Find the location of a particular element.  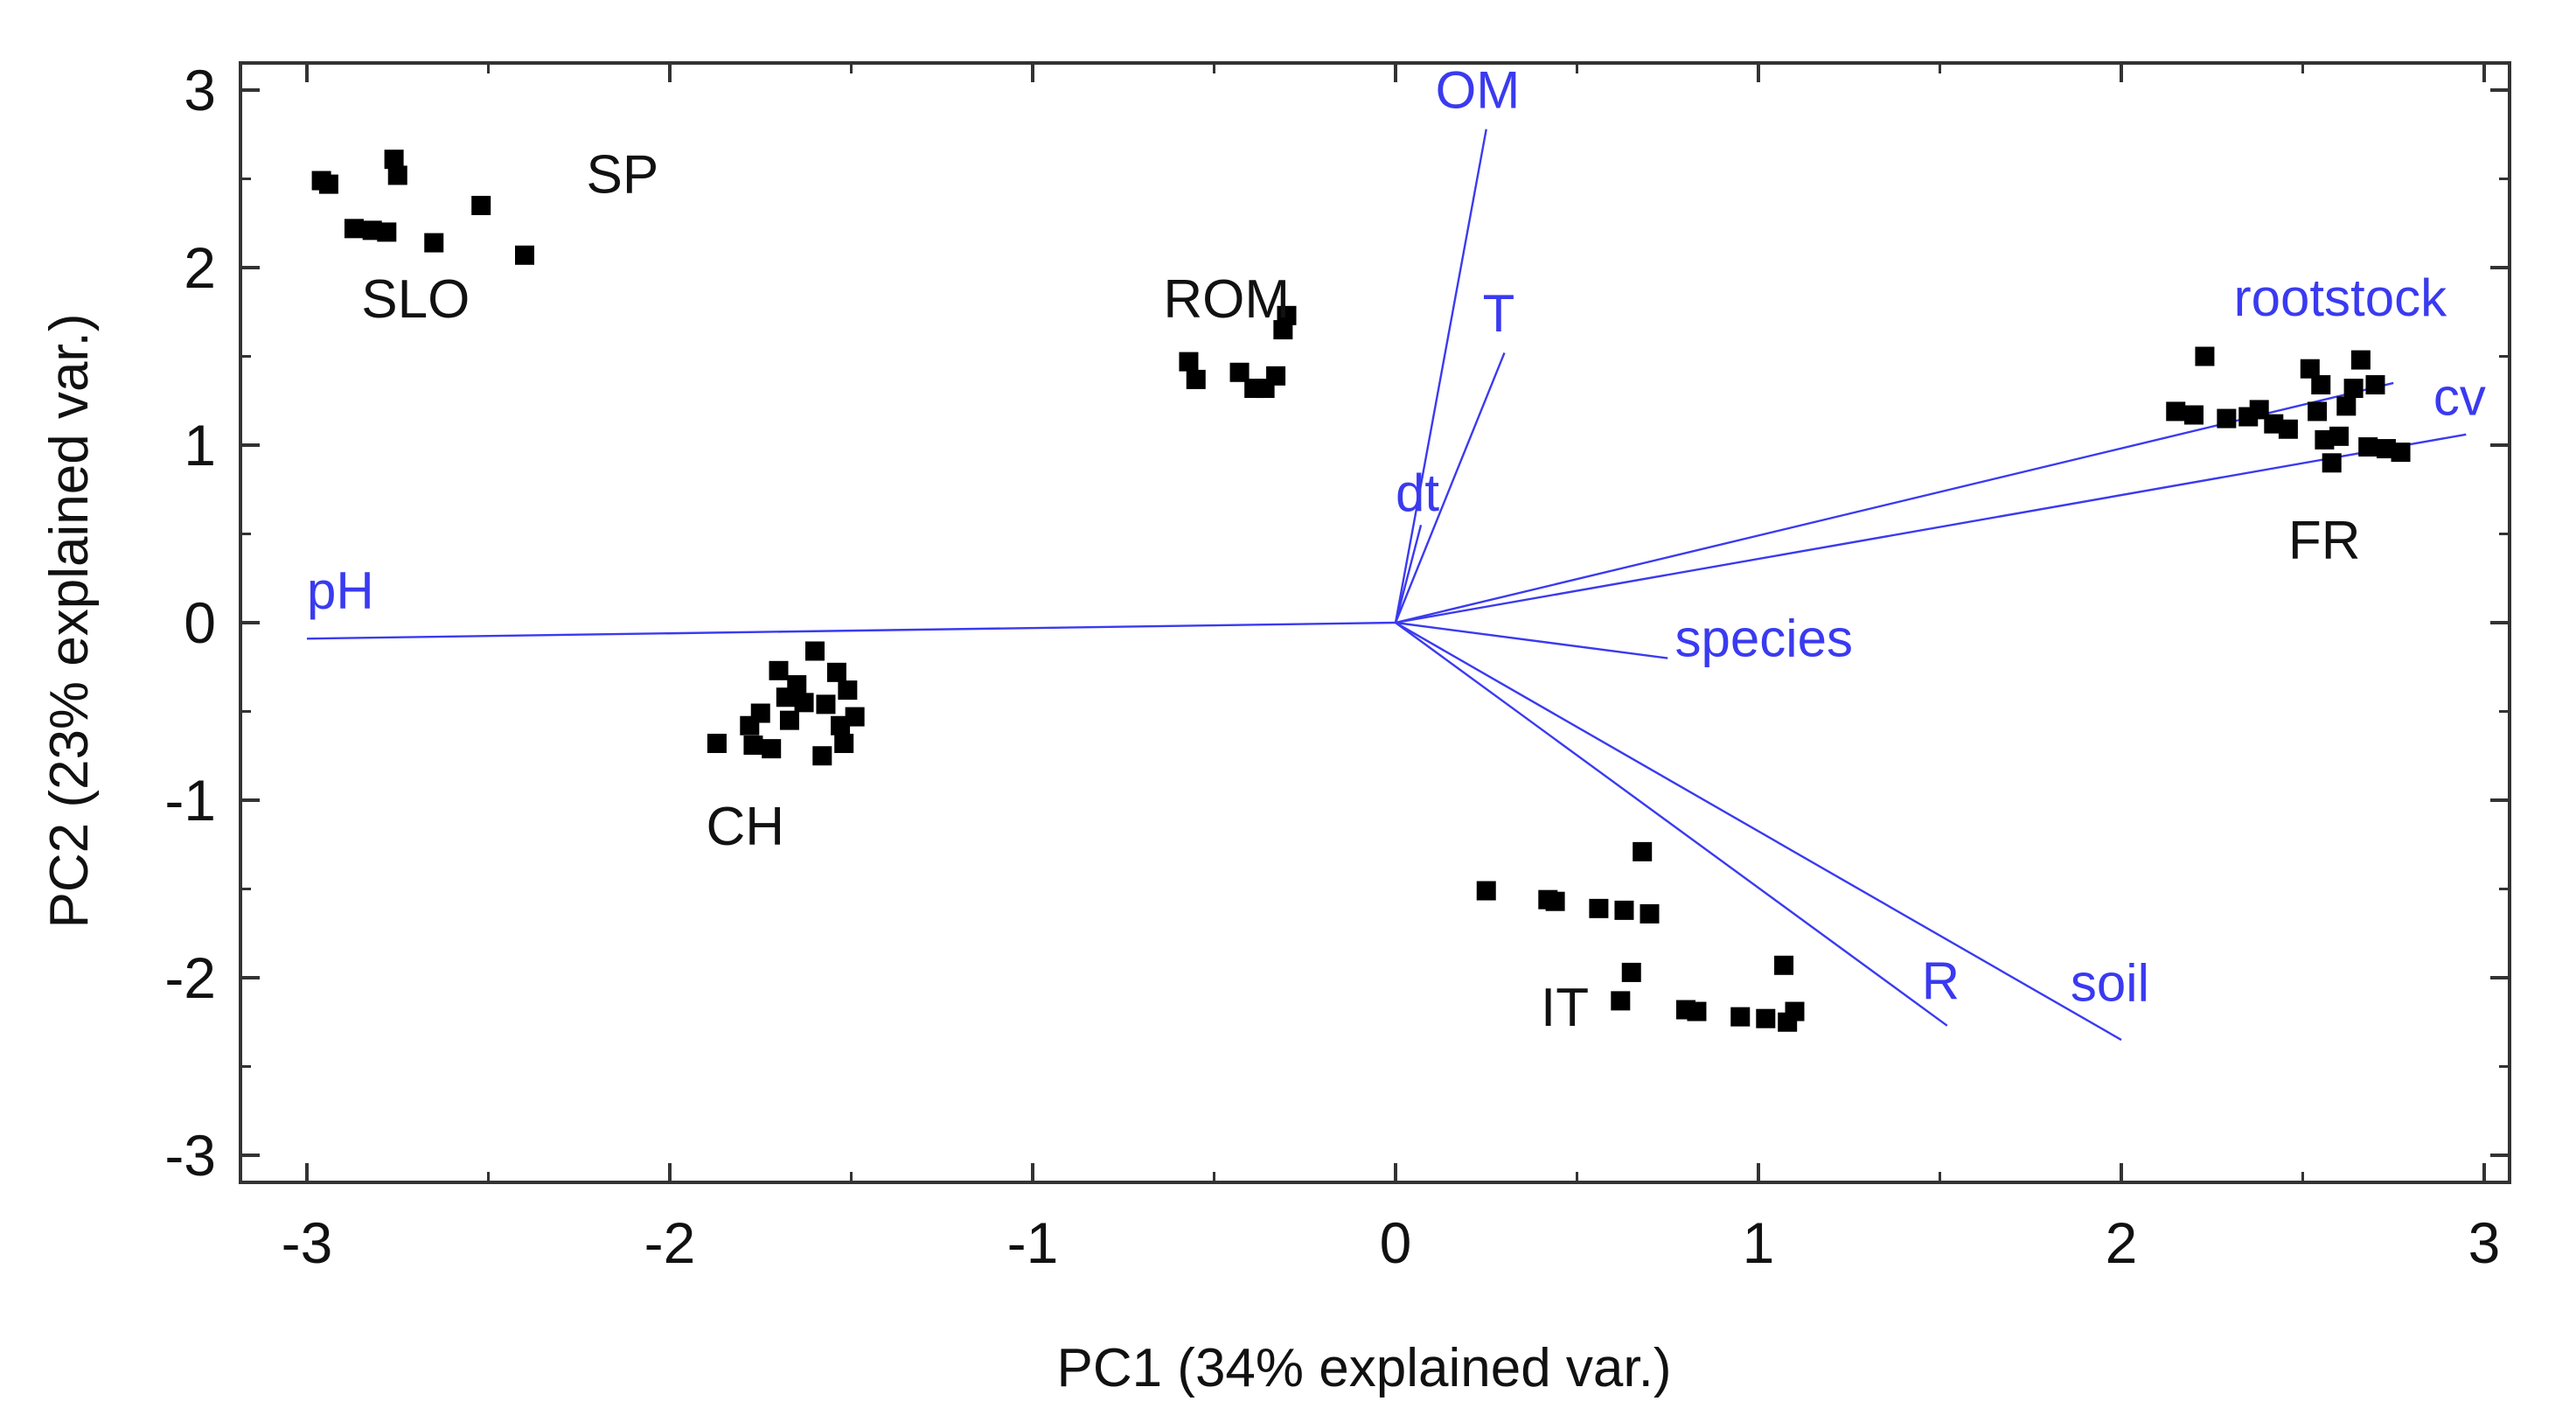

vector-R-label: R is located at coordinates (1941, 980).